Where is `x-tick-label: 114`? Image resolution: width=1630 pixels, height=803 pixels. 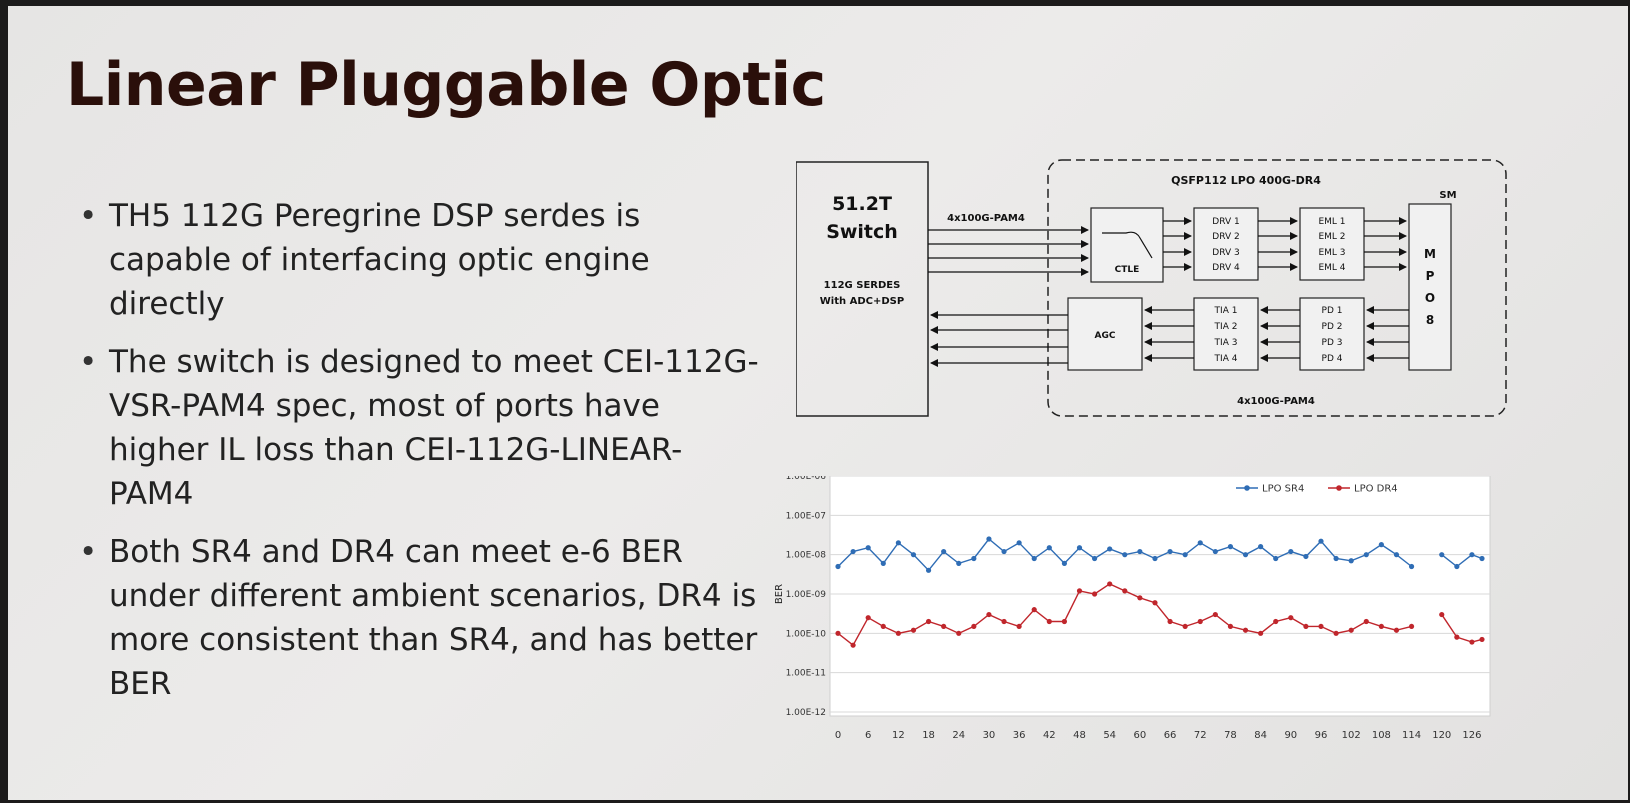 x-tick-label: 114 is located at coordinates (1411, 735).